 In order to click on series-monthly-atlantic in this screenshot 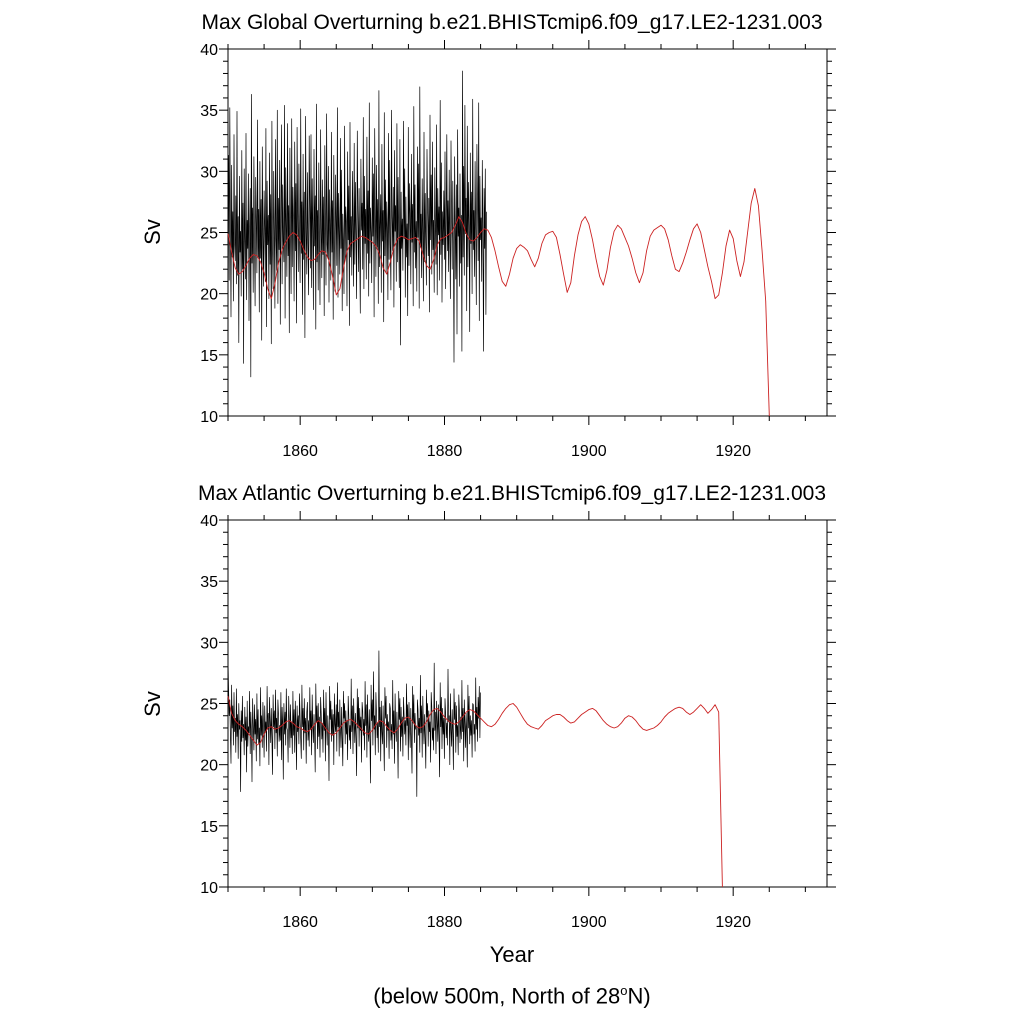, I will do `click(354, 723)`.